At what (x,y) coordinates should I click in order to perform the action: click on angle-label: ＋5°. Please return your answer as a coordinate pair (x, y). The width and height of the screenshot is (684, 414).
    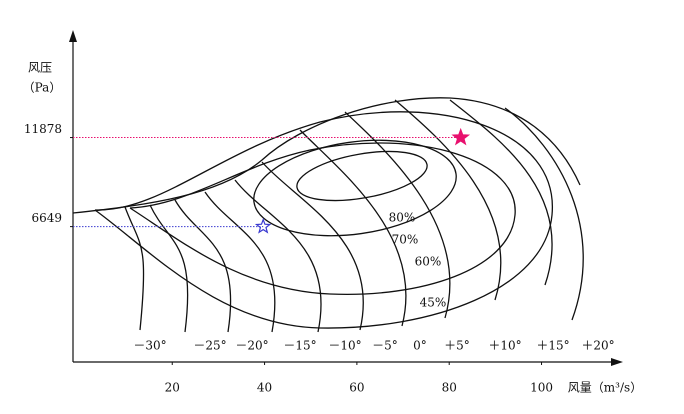
    Looking at the image, I should click on (457, 346).